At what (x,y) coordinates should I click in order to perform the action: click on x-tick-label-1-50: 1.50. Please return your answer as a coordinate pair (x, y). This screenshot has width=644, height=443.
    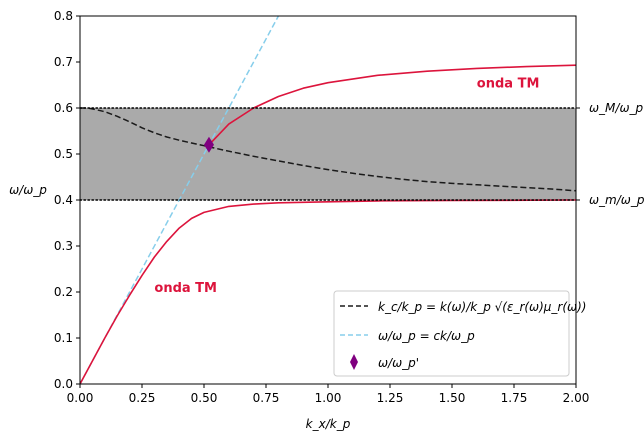
    Looking at the image, I should click on (452, 398).